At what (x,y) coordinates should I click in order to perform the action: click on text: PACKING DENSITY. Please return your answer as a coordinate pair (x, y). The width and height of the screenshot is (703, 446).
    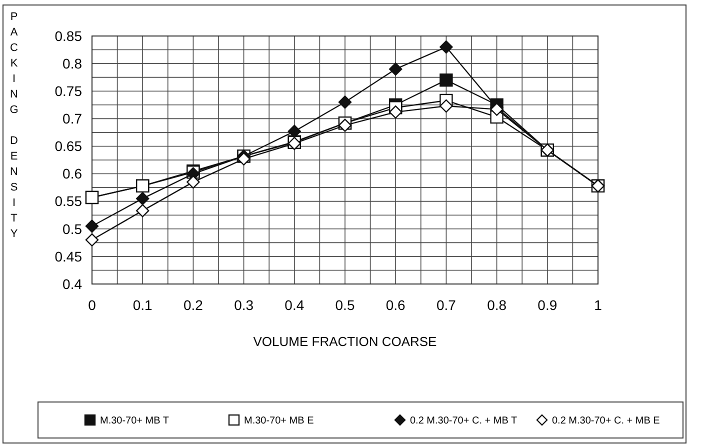
    Looking at the image, I should click on (14, 125).